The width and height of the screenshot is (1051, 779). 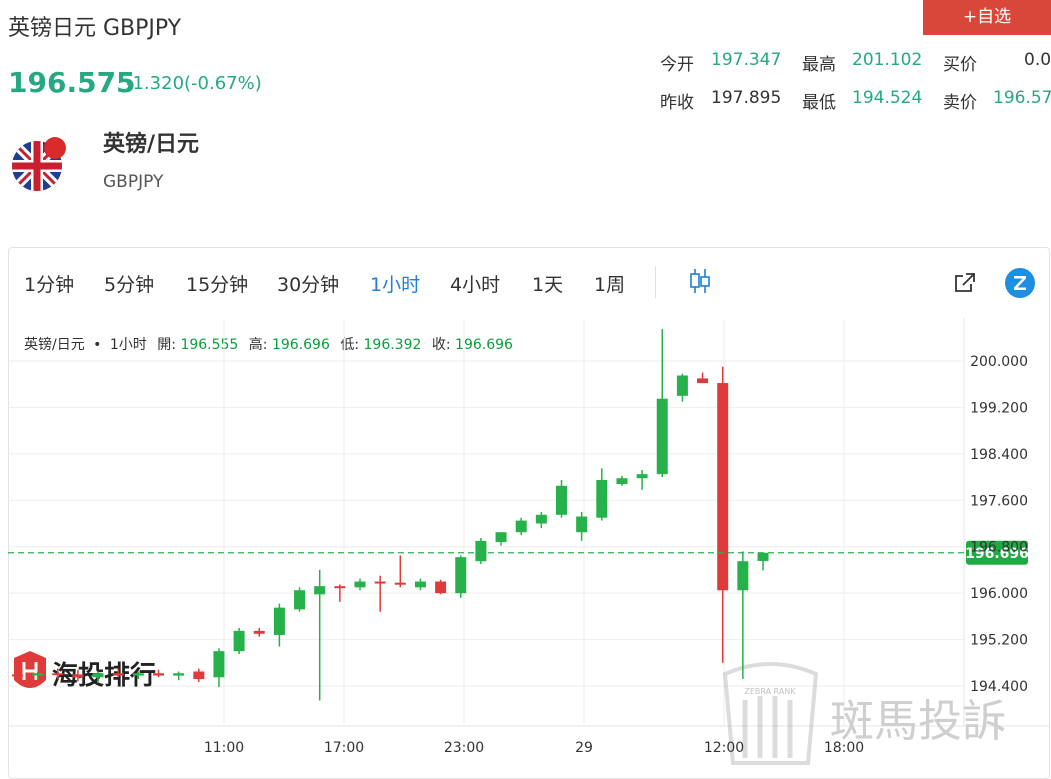 I want to click on y-tick-label: 196.800, so click(x=999, y=548).